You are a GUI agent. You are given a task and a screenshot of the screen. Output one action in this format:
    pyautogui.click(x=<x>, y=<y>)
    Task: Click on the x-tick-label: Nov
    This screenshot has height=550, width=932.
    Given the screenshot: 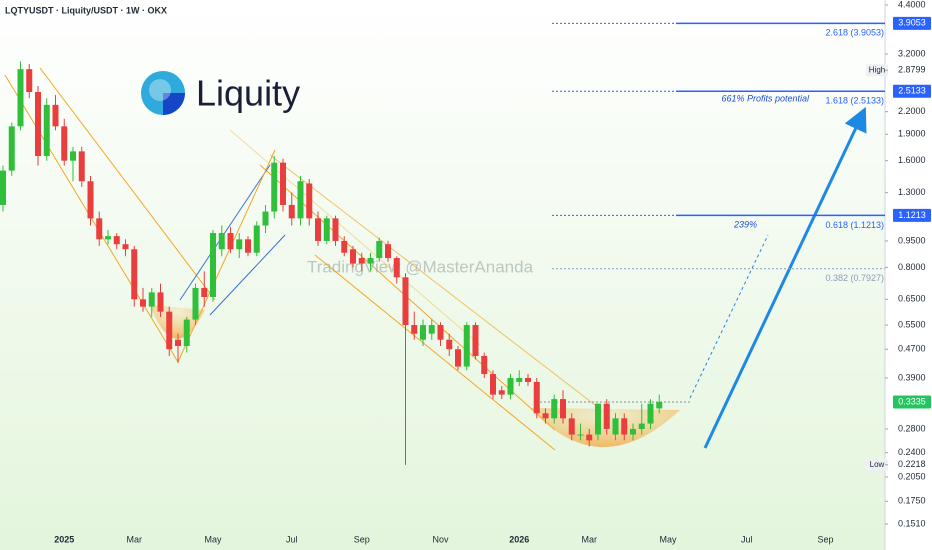 What is the action you would take?
    pyautogui.click(x=440, y=539)
    